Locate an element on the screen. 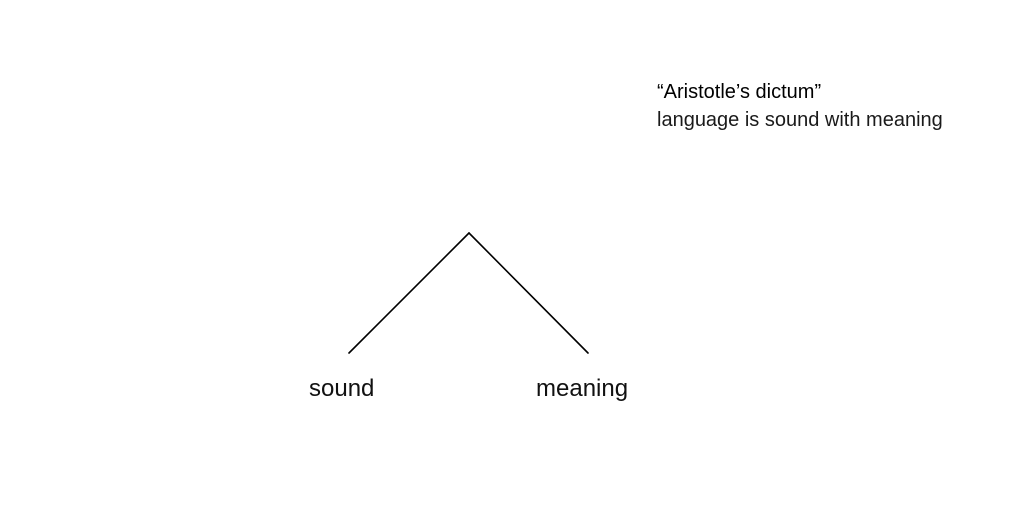 This screenshot has width=1022, height=506. branch-left is located at coordinates (409, 293).